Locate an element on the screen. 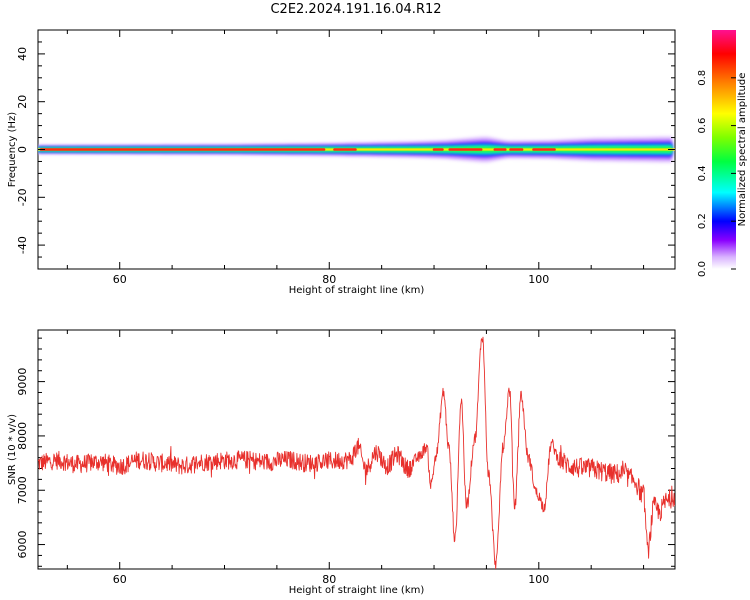  snr-xtick-label: 100 is located at coordinates (538, 579).